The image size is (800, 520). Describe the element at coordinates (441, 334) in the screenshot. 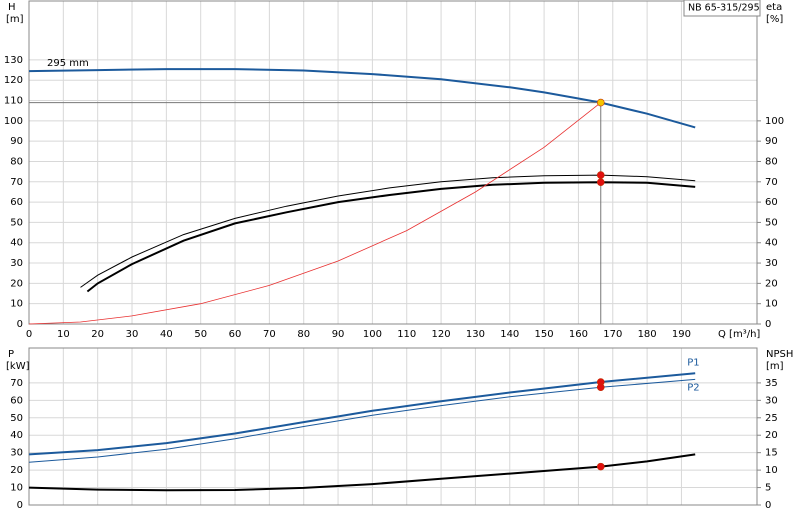

I see `x-tick-label: 120` at that location.